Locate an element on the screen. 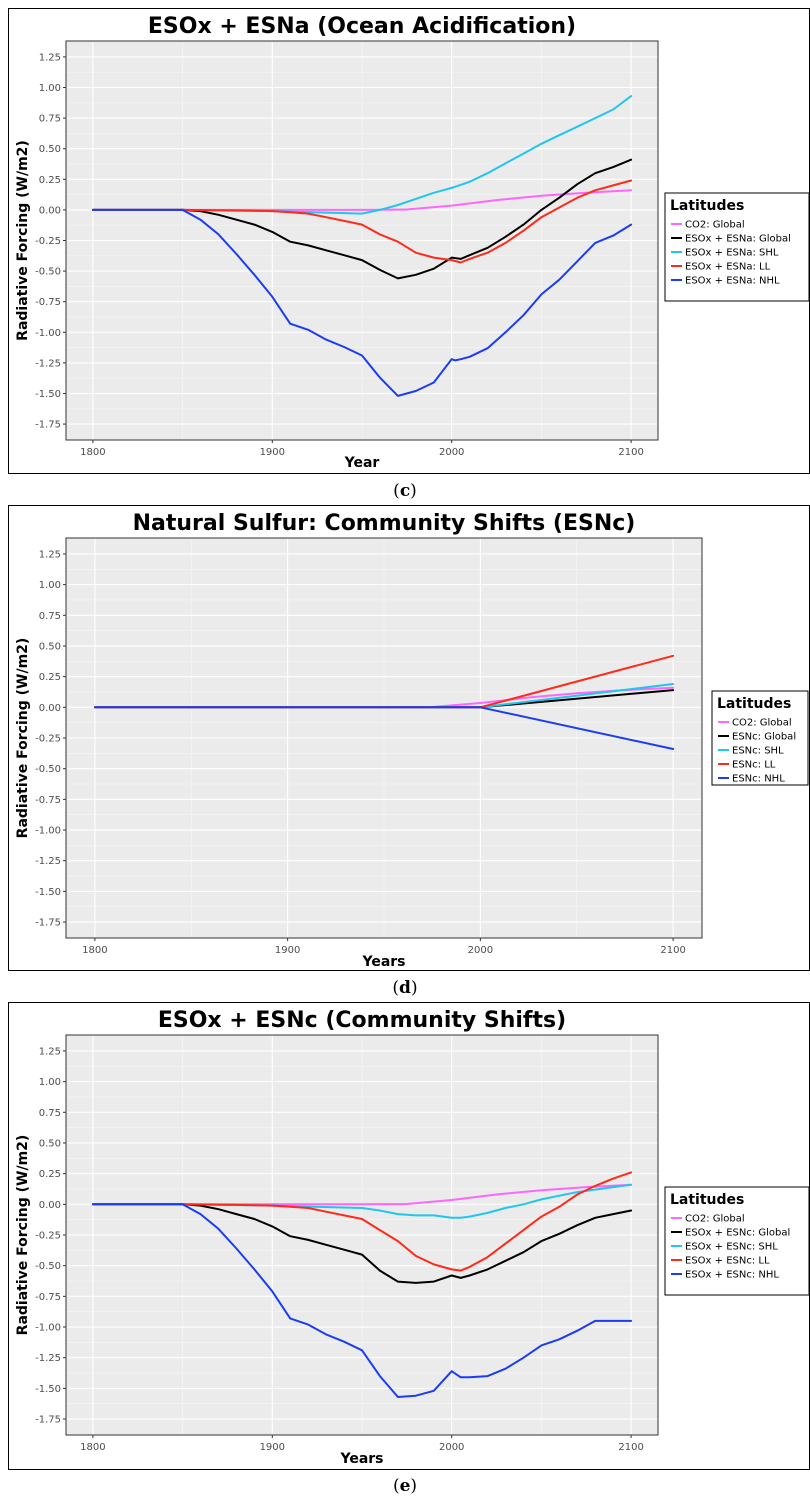  chart-title: ESOx + ESNc (Community Shifts) is located at coordinates (362, 1020).